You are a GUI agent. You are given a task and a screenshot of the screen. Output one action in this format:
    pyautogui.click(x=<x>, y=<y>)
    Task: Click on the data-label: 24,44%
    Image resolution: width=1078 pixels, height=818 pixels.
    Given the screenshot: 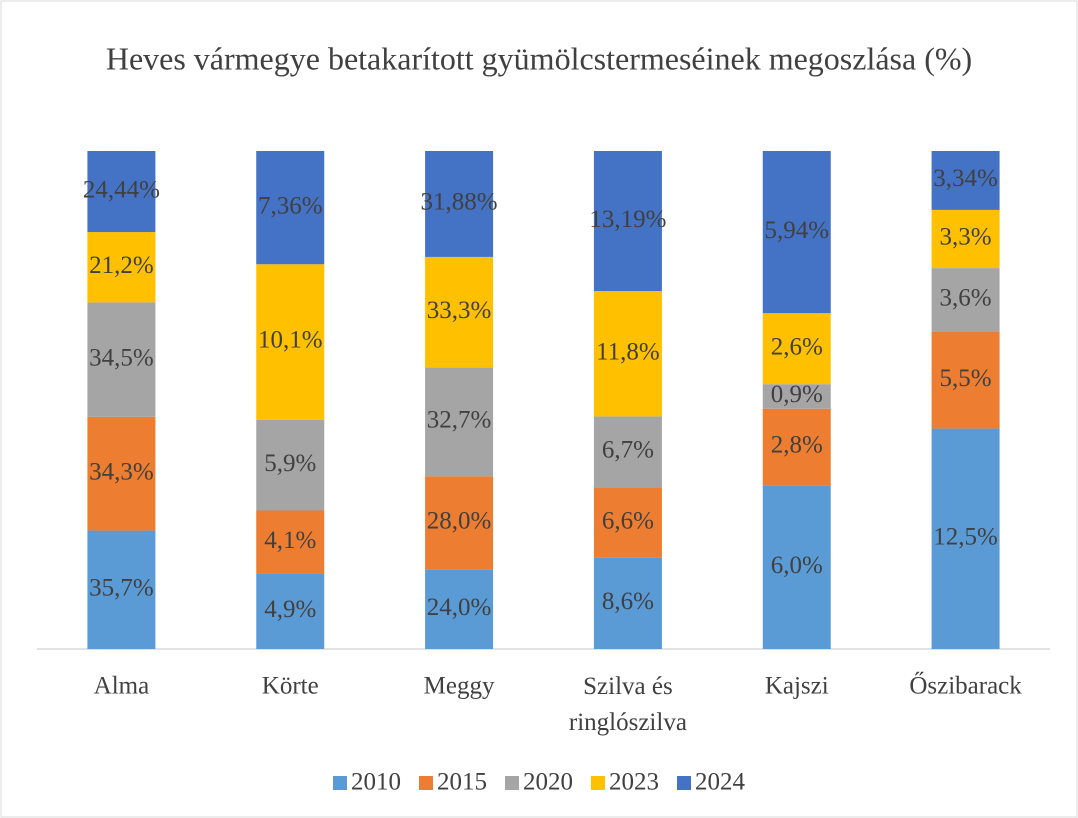 What is the action you would take?
    pyautogui.click(x=121, y=189)
    